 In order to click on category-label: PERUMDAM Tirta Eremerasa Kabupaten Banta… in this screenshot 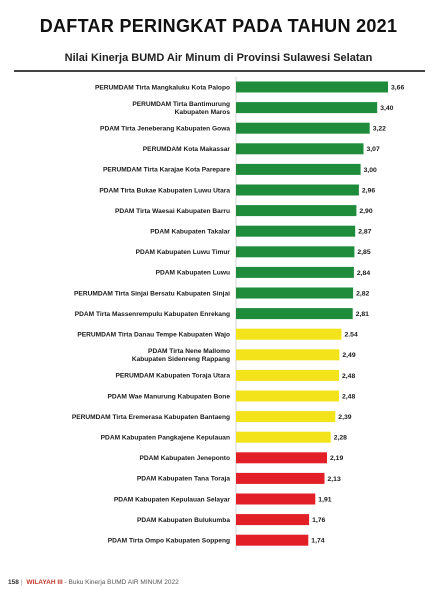, I will do `click(151, 417)`.